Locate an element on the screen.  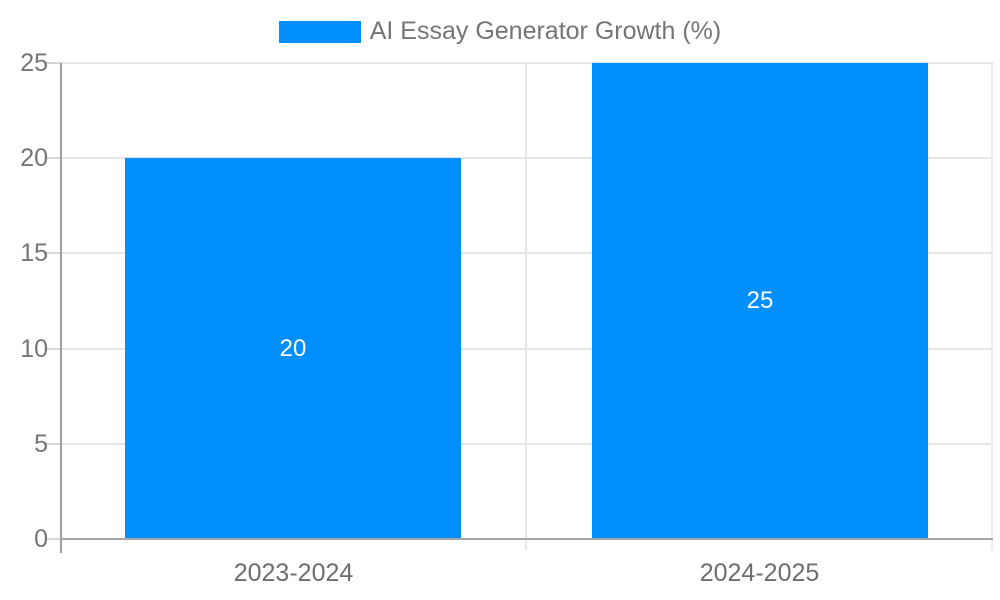
chart-legend: AI Essay Generator Growth (%) is located at coordinates (500, 31).